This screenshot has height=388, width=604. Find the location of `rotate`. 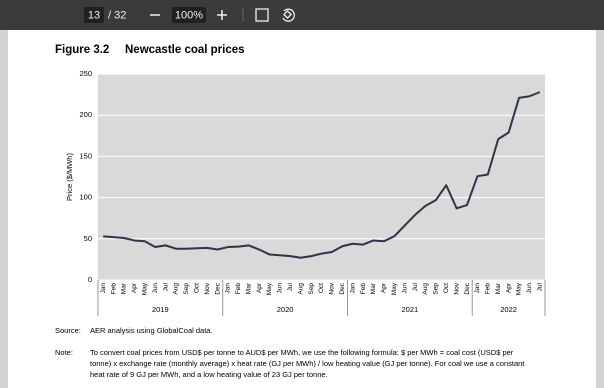

rotate is located at coordinates (288, 15).